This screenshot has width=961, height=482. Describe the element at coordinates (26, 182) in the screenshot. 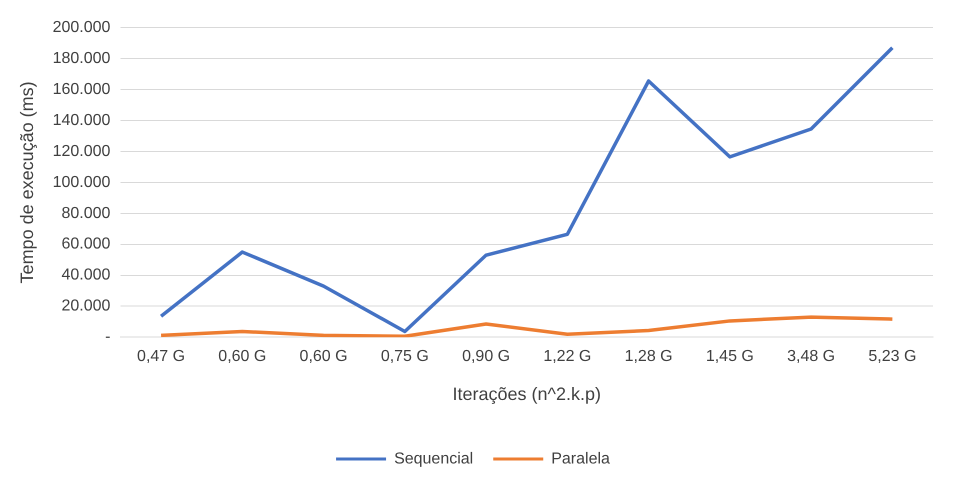

I see `y-axis-title: Tempo de execução (ms)` at that location.